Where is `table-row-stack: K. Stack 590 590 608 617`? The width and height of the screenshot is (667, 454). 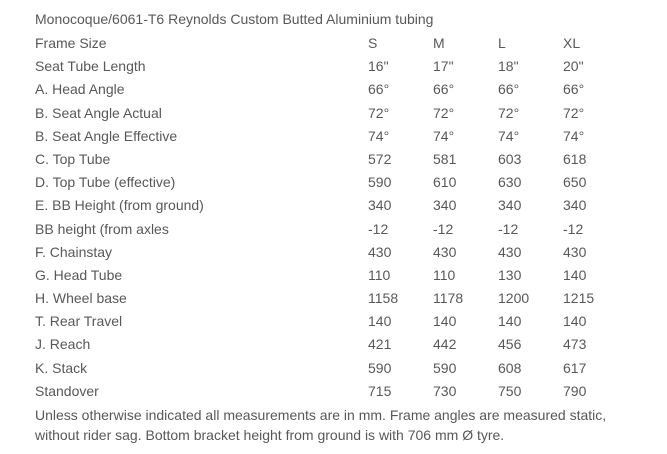
table-row-stack: K. Stack 590 590 608 617 is located at coordinates (335, 368).